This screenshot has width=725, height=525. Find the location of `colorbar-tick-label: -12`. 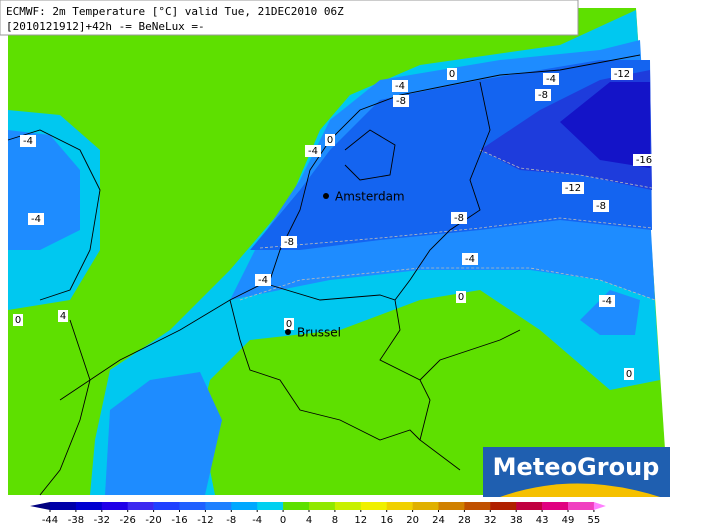

colorbar-tick-label: -12 is located at coordinates (205, 520).